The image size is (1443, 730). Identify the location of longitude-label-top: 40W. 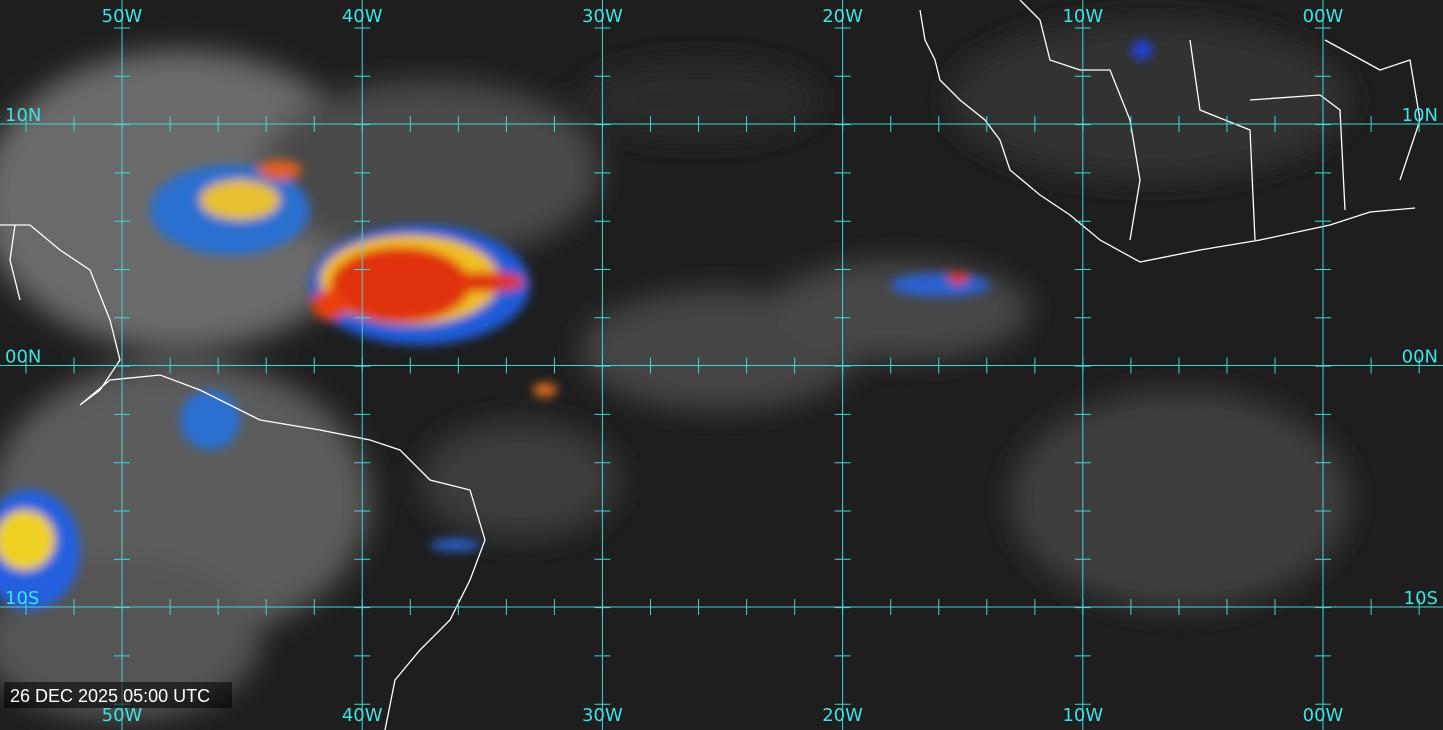
(362, 16).